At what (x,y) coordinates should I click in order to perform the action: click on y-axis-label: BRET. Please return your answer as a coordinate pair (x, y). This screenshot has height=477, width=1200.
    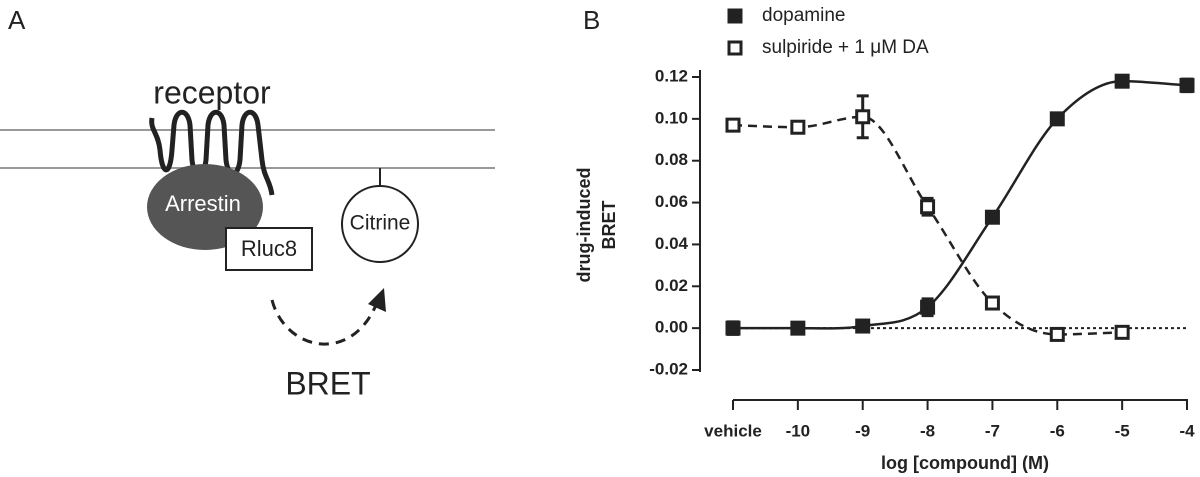
    Looking at the image, I should click on (609, 224).